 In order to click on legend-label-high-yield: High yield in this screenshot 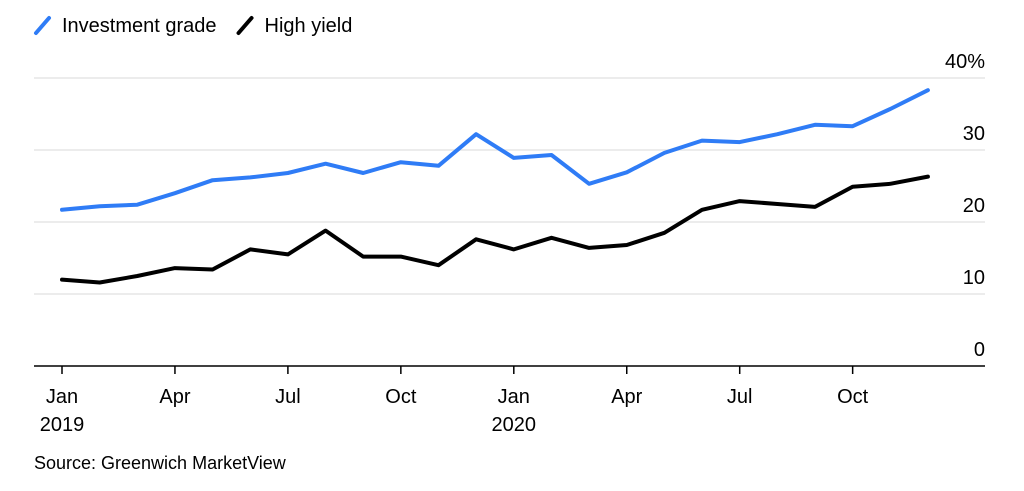, I will do `click(309, 26)`.